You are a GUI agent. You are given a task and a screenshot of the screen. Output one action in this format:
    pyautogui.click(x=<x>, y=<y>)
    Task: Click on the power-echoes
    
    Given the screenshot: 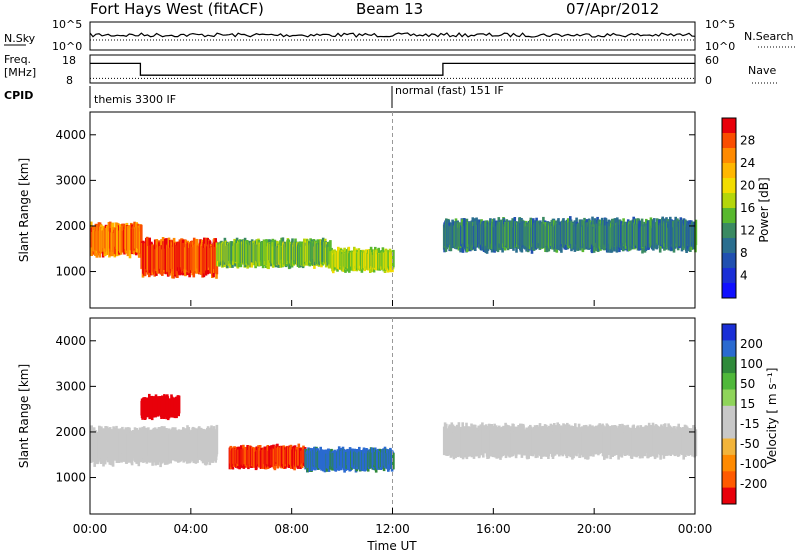 What is the action you would take?
    pyautogui.click(x=394, y=247)
    